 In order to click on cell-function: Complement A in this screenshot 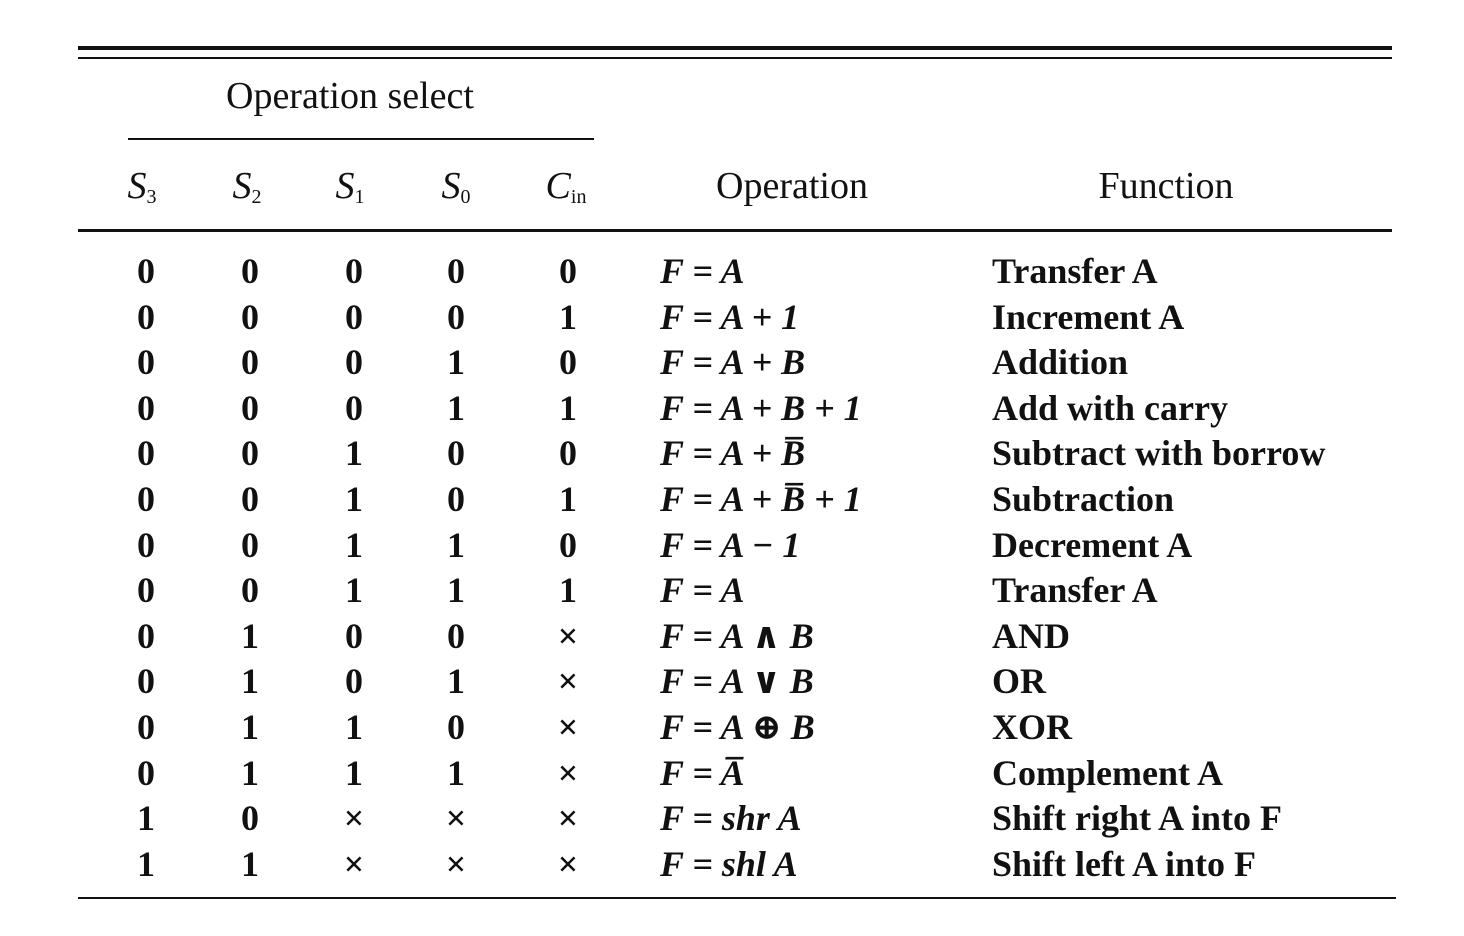, I will do `click(1107, 772)`.